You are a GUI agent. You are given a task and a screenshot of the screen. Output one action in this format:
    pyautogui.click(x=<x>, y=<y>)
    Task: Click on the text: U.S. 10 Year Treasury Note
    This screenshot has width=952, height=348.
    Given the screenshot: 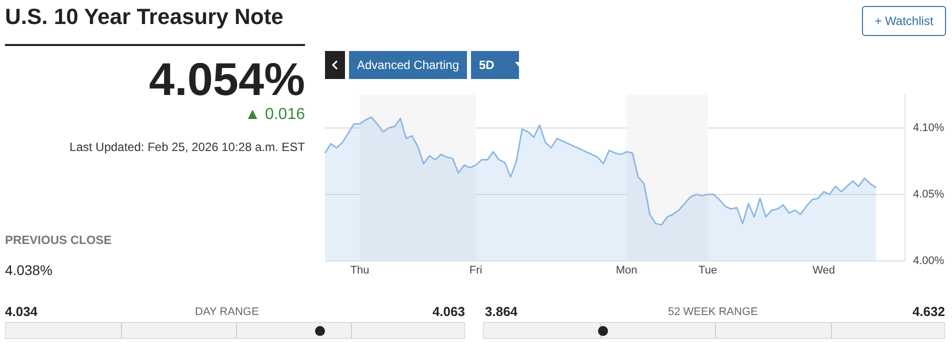 What is the action you would take?
    pyautogui.click(x=155, y=25)
    